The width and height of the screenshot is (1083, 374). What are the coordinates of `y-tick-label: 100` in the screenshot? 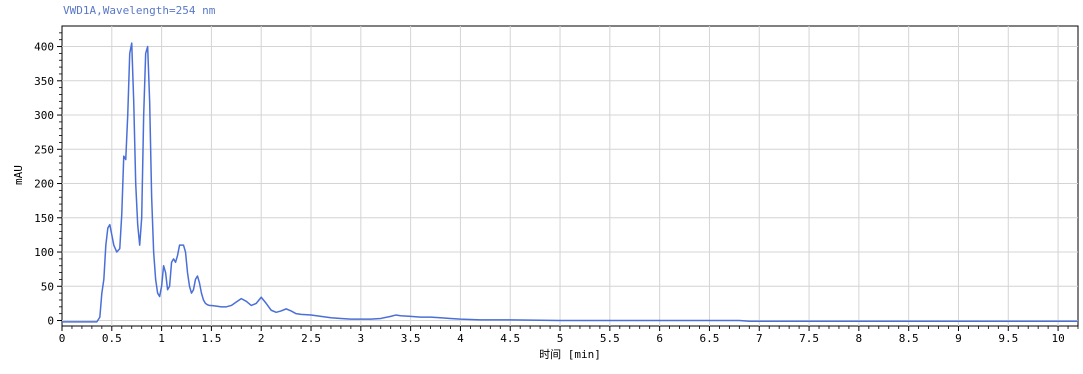 It's located at (44, 252).